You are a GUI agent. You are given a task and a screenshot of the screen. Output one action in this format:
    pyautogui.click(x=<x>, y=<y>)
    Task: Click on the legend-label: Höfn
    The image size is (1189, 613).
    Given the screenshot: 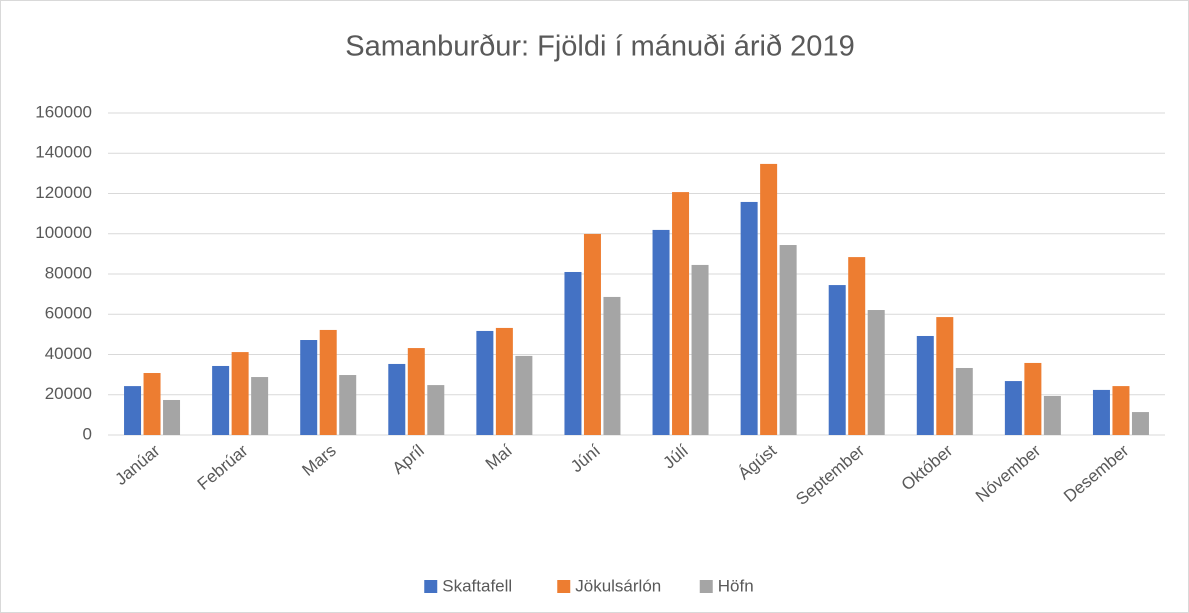 What is the action you would take?
    pyautogui.click(x=736, y=585)
    